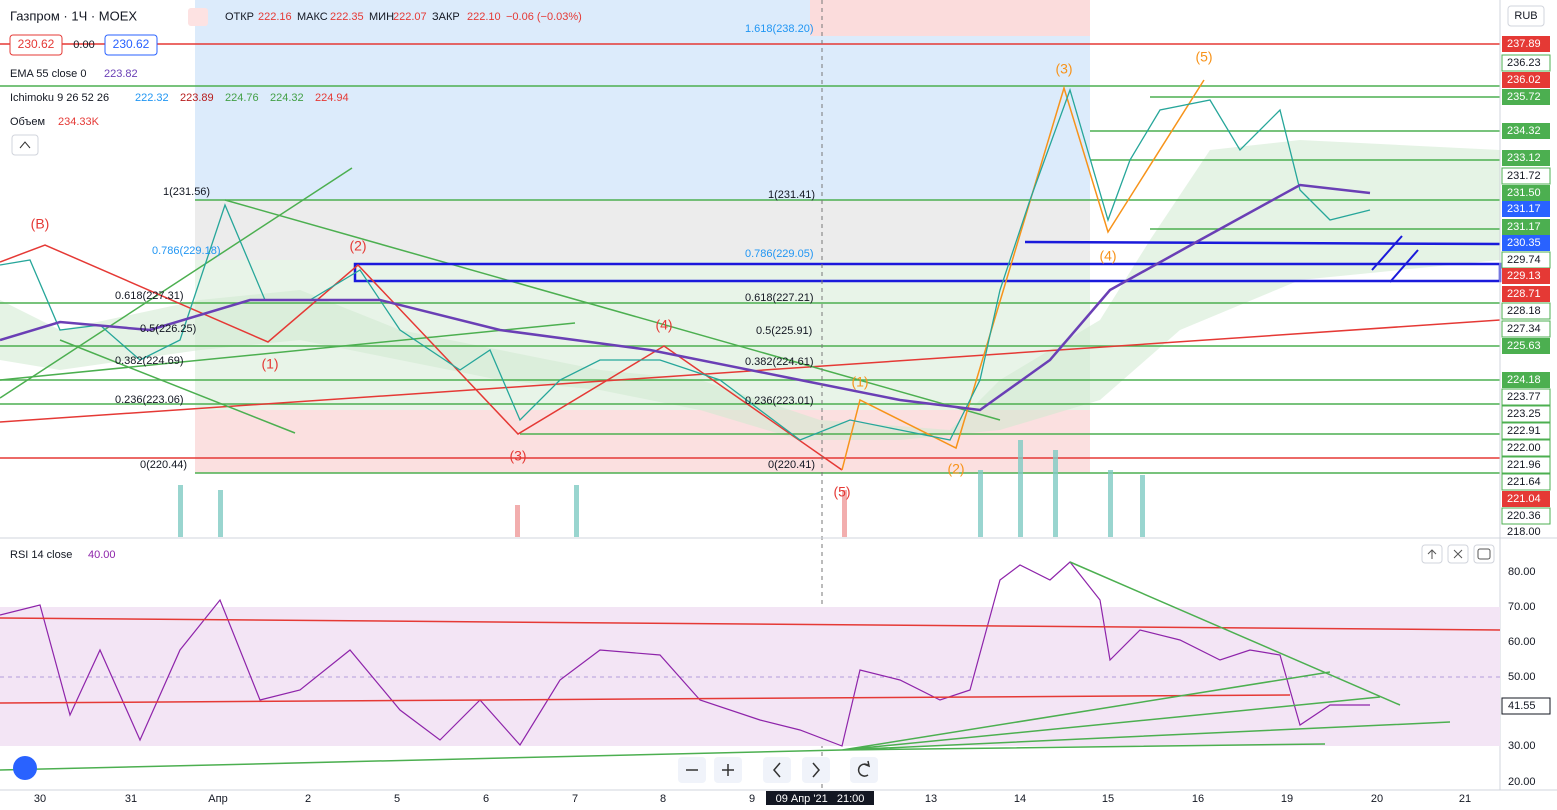 The height and width of the screenshot is (810, 1557). What do you see at coordinates (779, 298) in the screenshot?
I see `fib-label: 0.618(227.21)` at bounding box center [779, 298].